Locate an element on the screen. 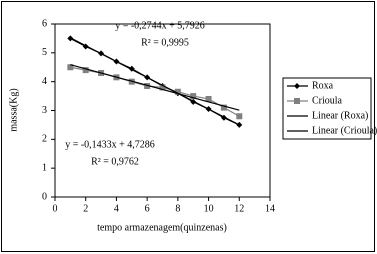  annotation: y = -0,1433x + 4,7286 is located at coordinates (110, 144).